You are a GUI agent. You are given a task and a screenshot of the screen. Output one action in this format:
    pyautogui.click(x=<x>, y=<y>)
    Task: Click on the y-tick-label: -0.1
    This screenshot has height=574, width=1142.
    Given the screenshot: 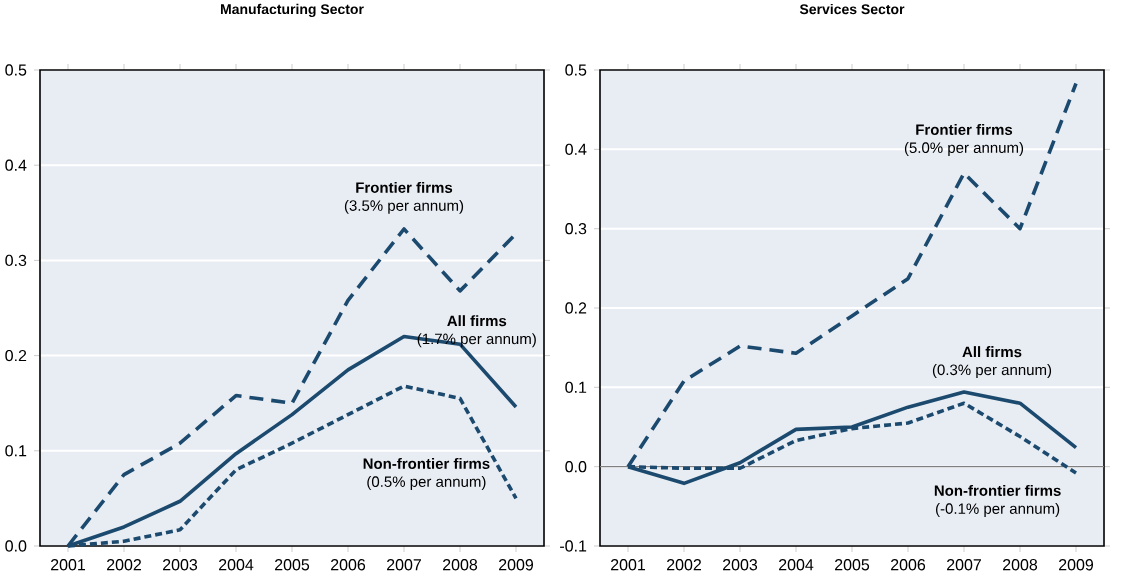 What is the action you would take?
    pyautogui.click(x=573, y=546)
    